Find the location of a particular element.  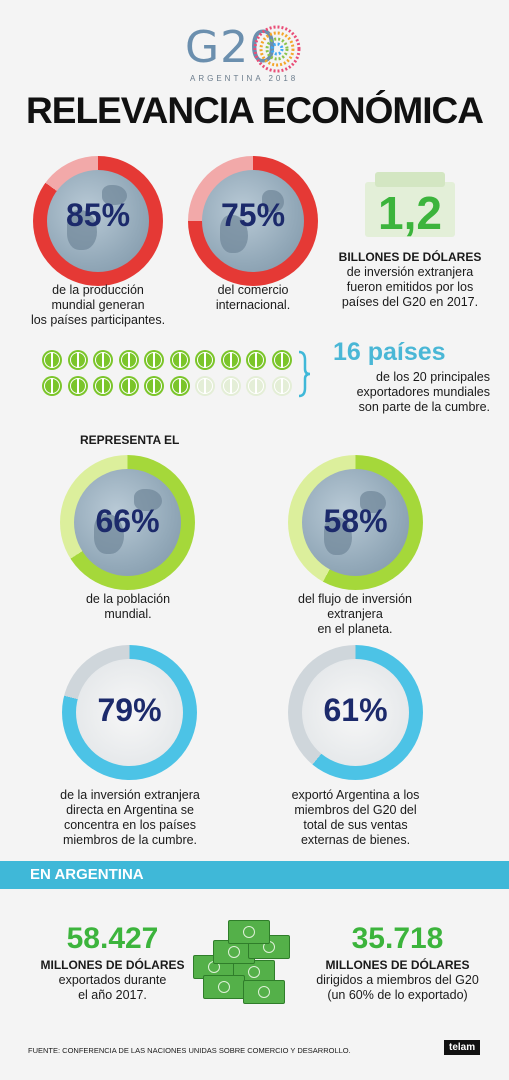

exporters-headline: 16 países is located at coordinates (389, 352).